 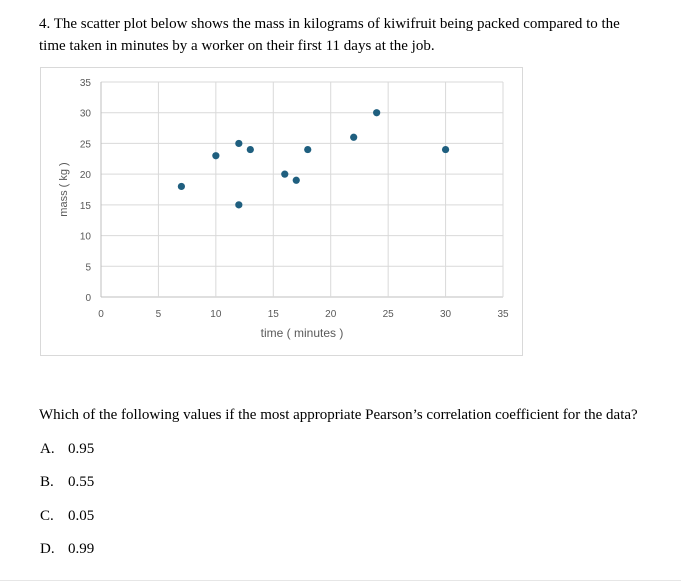 What do you see at coordinates (67, 516) in the screenshot?
I see `option-c: C. 0.05` at bounding box center [67, 516].